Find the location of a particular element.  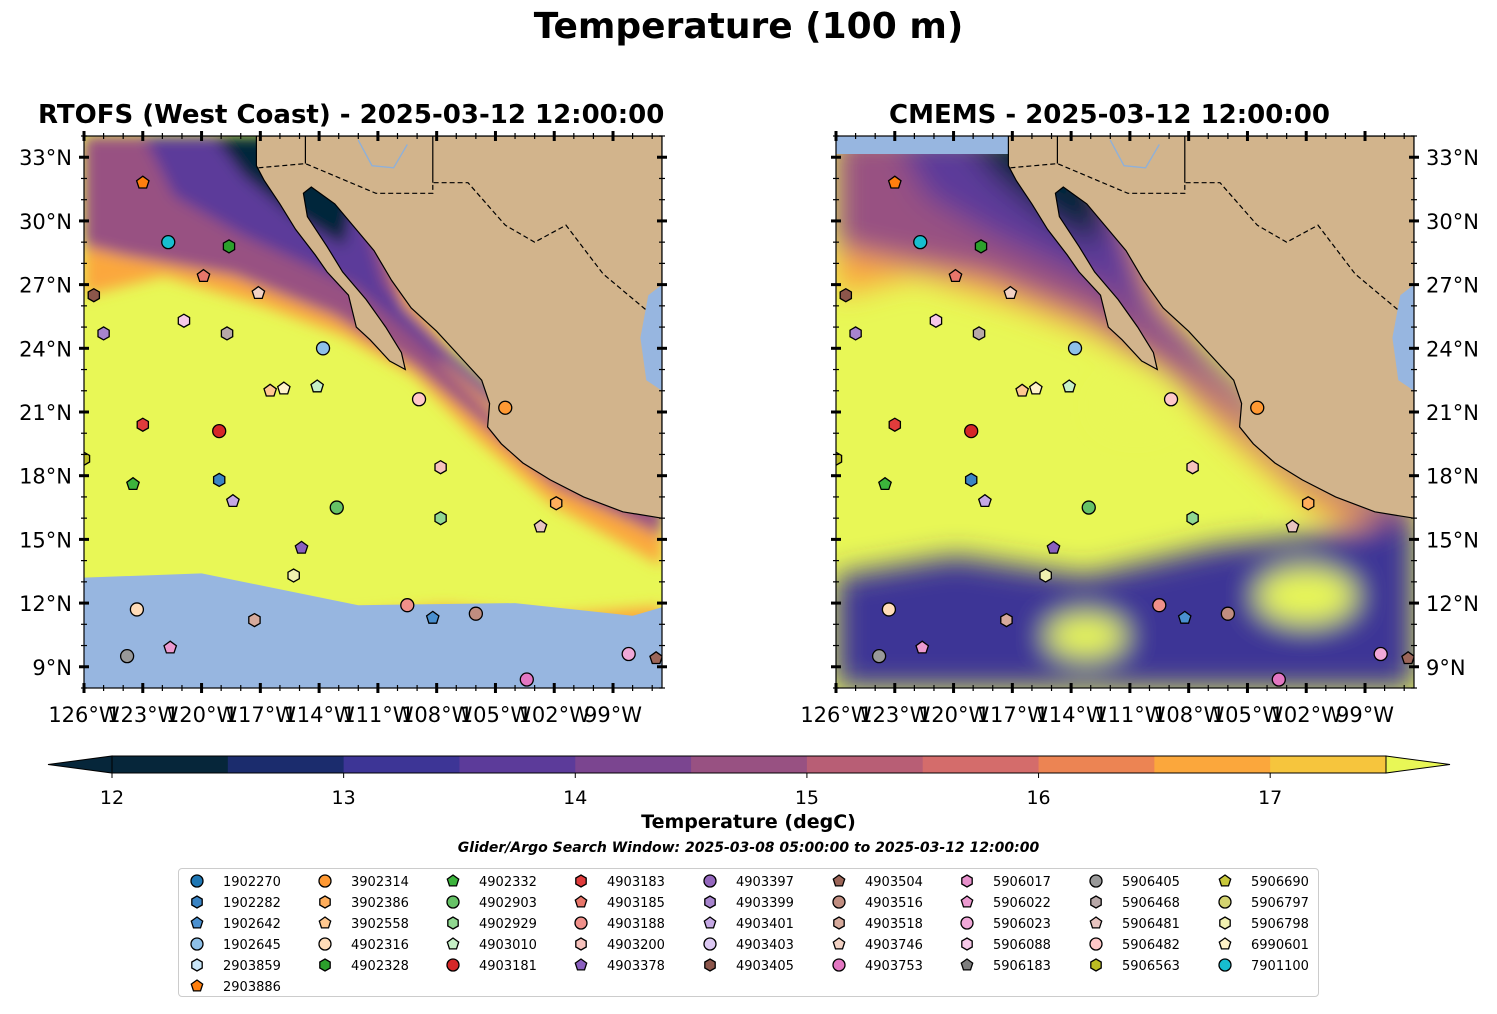

legend-label: 4903753 is located at coordinates (894, 966).